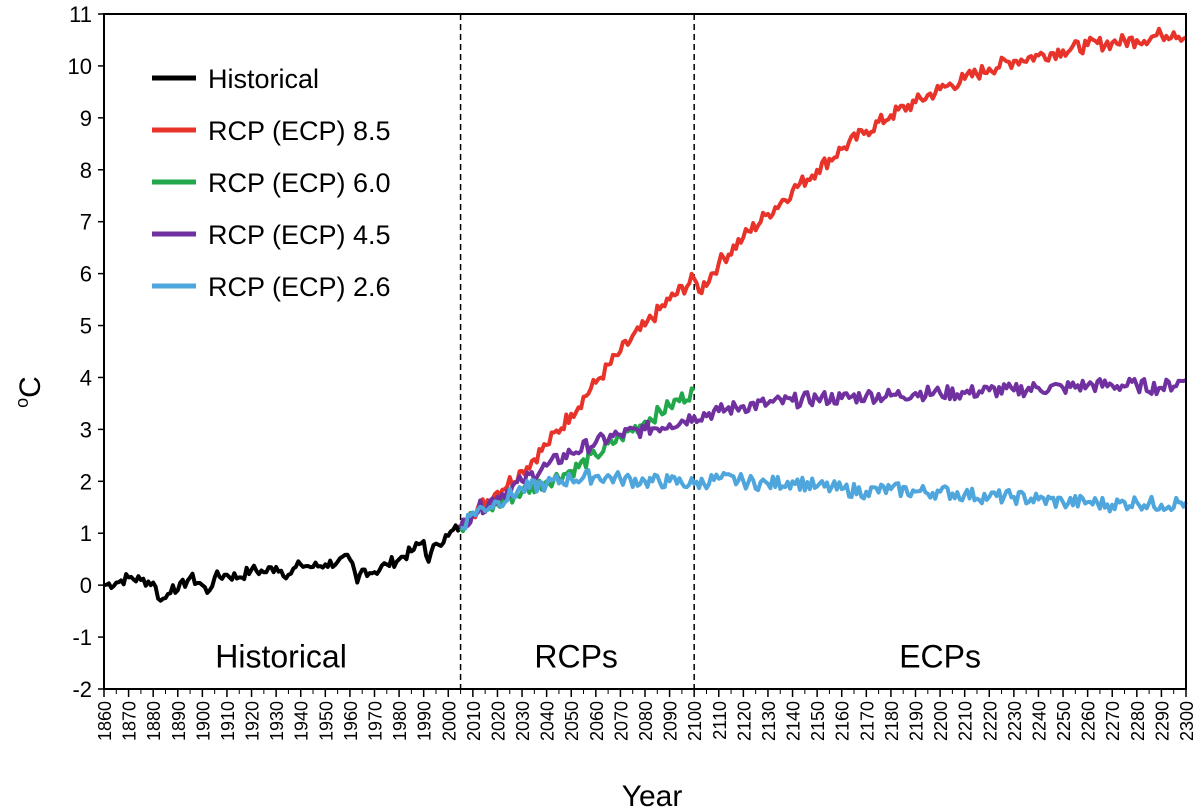 The height and width of the screenshot is (811, 1200). I want to click on x-tick-label: 1960, so click(351, 721).